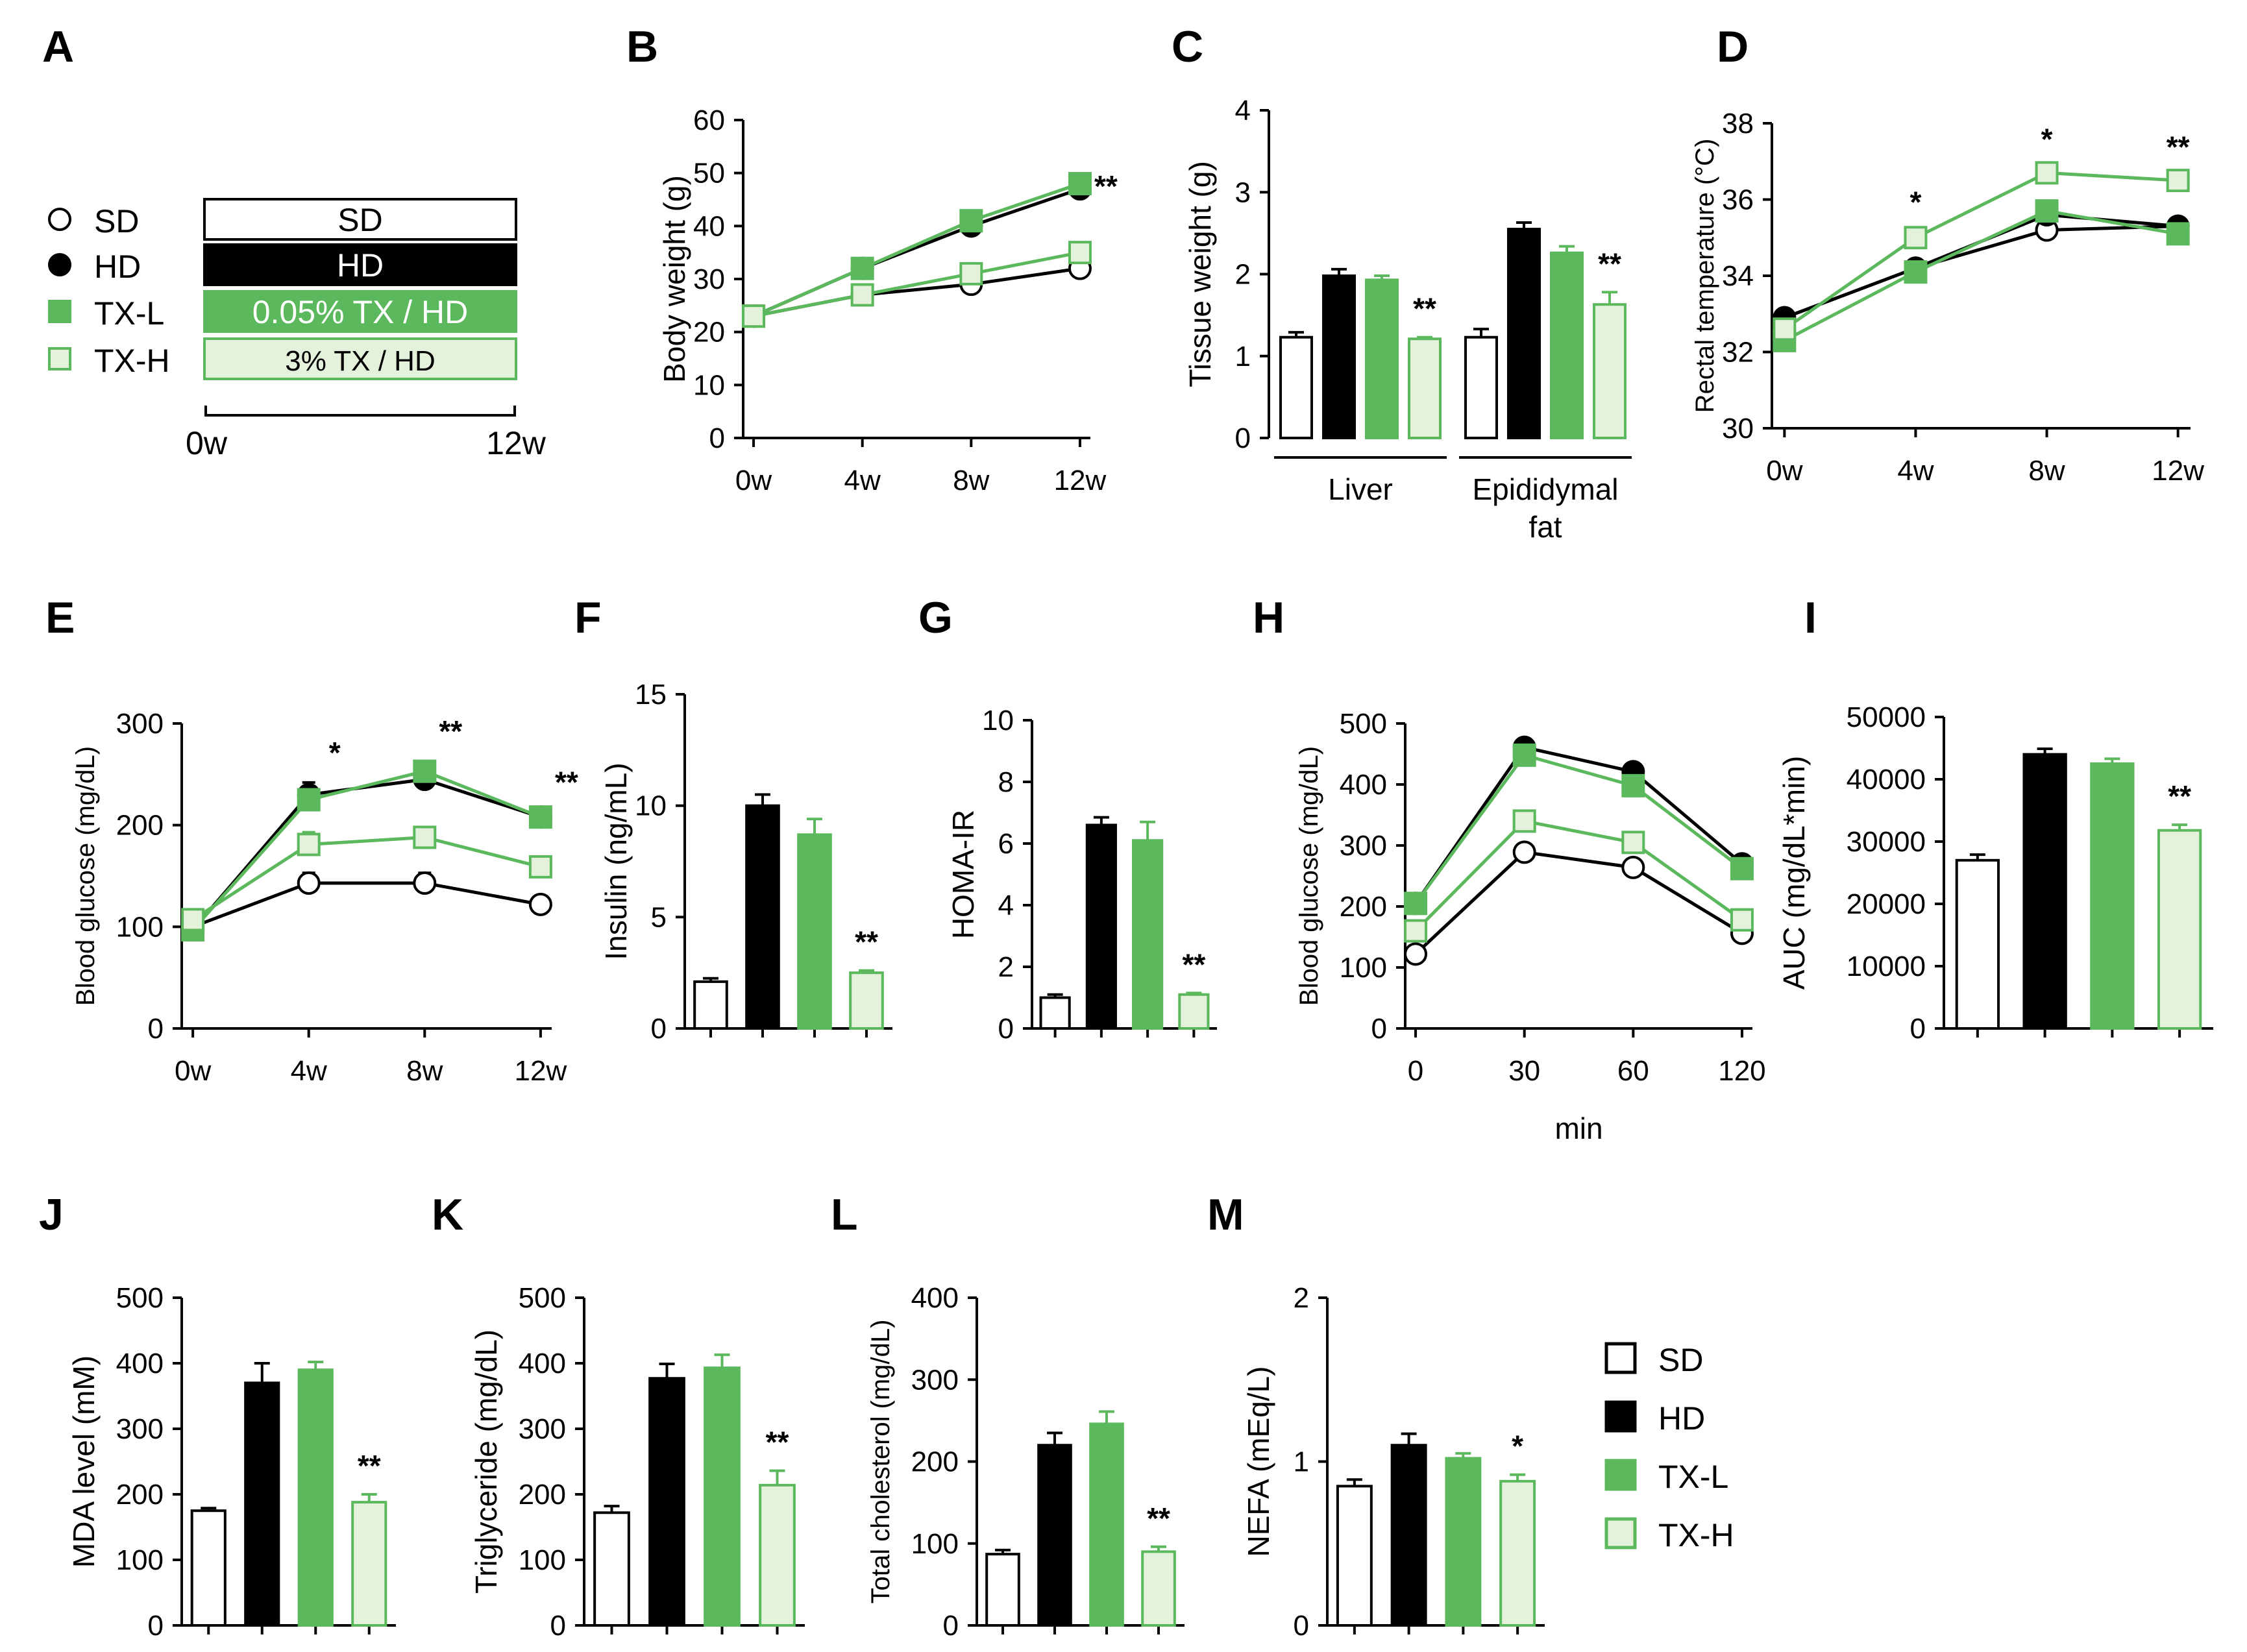  I want to click on y-tick-label: 8, so click(1006, 782).